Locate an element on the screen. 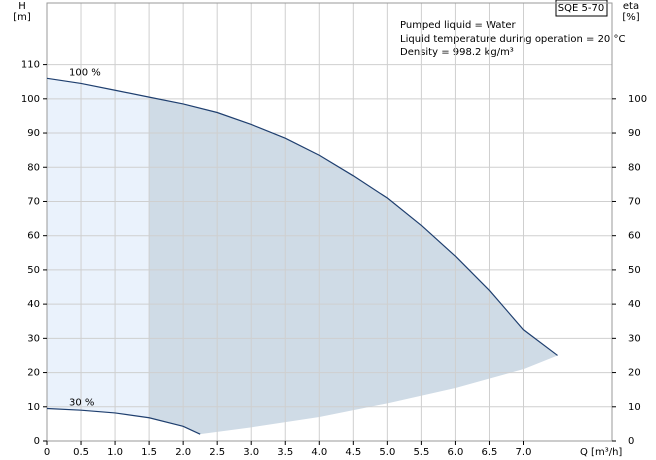 This screenshot has height=460, width=656. curve-label: 100 % is located at coordinates (85, 72).